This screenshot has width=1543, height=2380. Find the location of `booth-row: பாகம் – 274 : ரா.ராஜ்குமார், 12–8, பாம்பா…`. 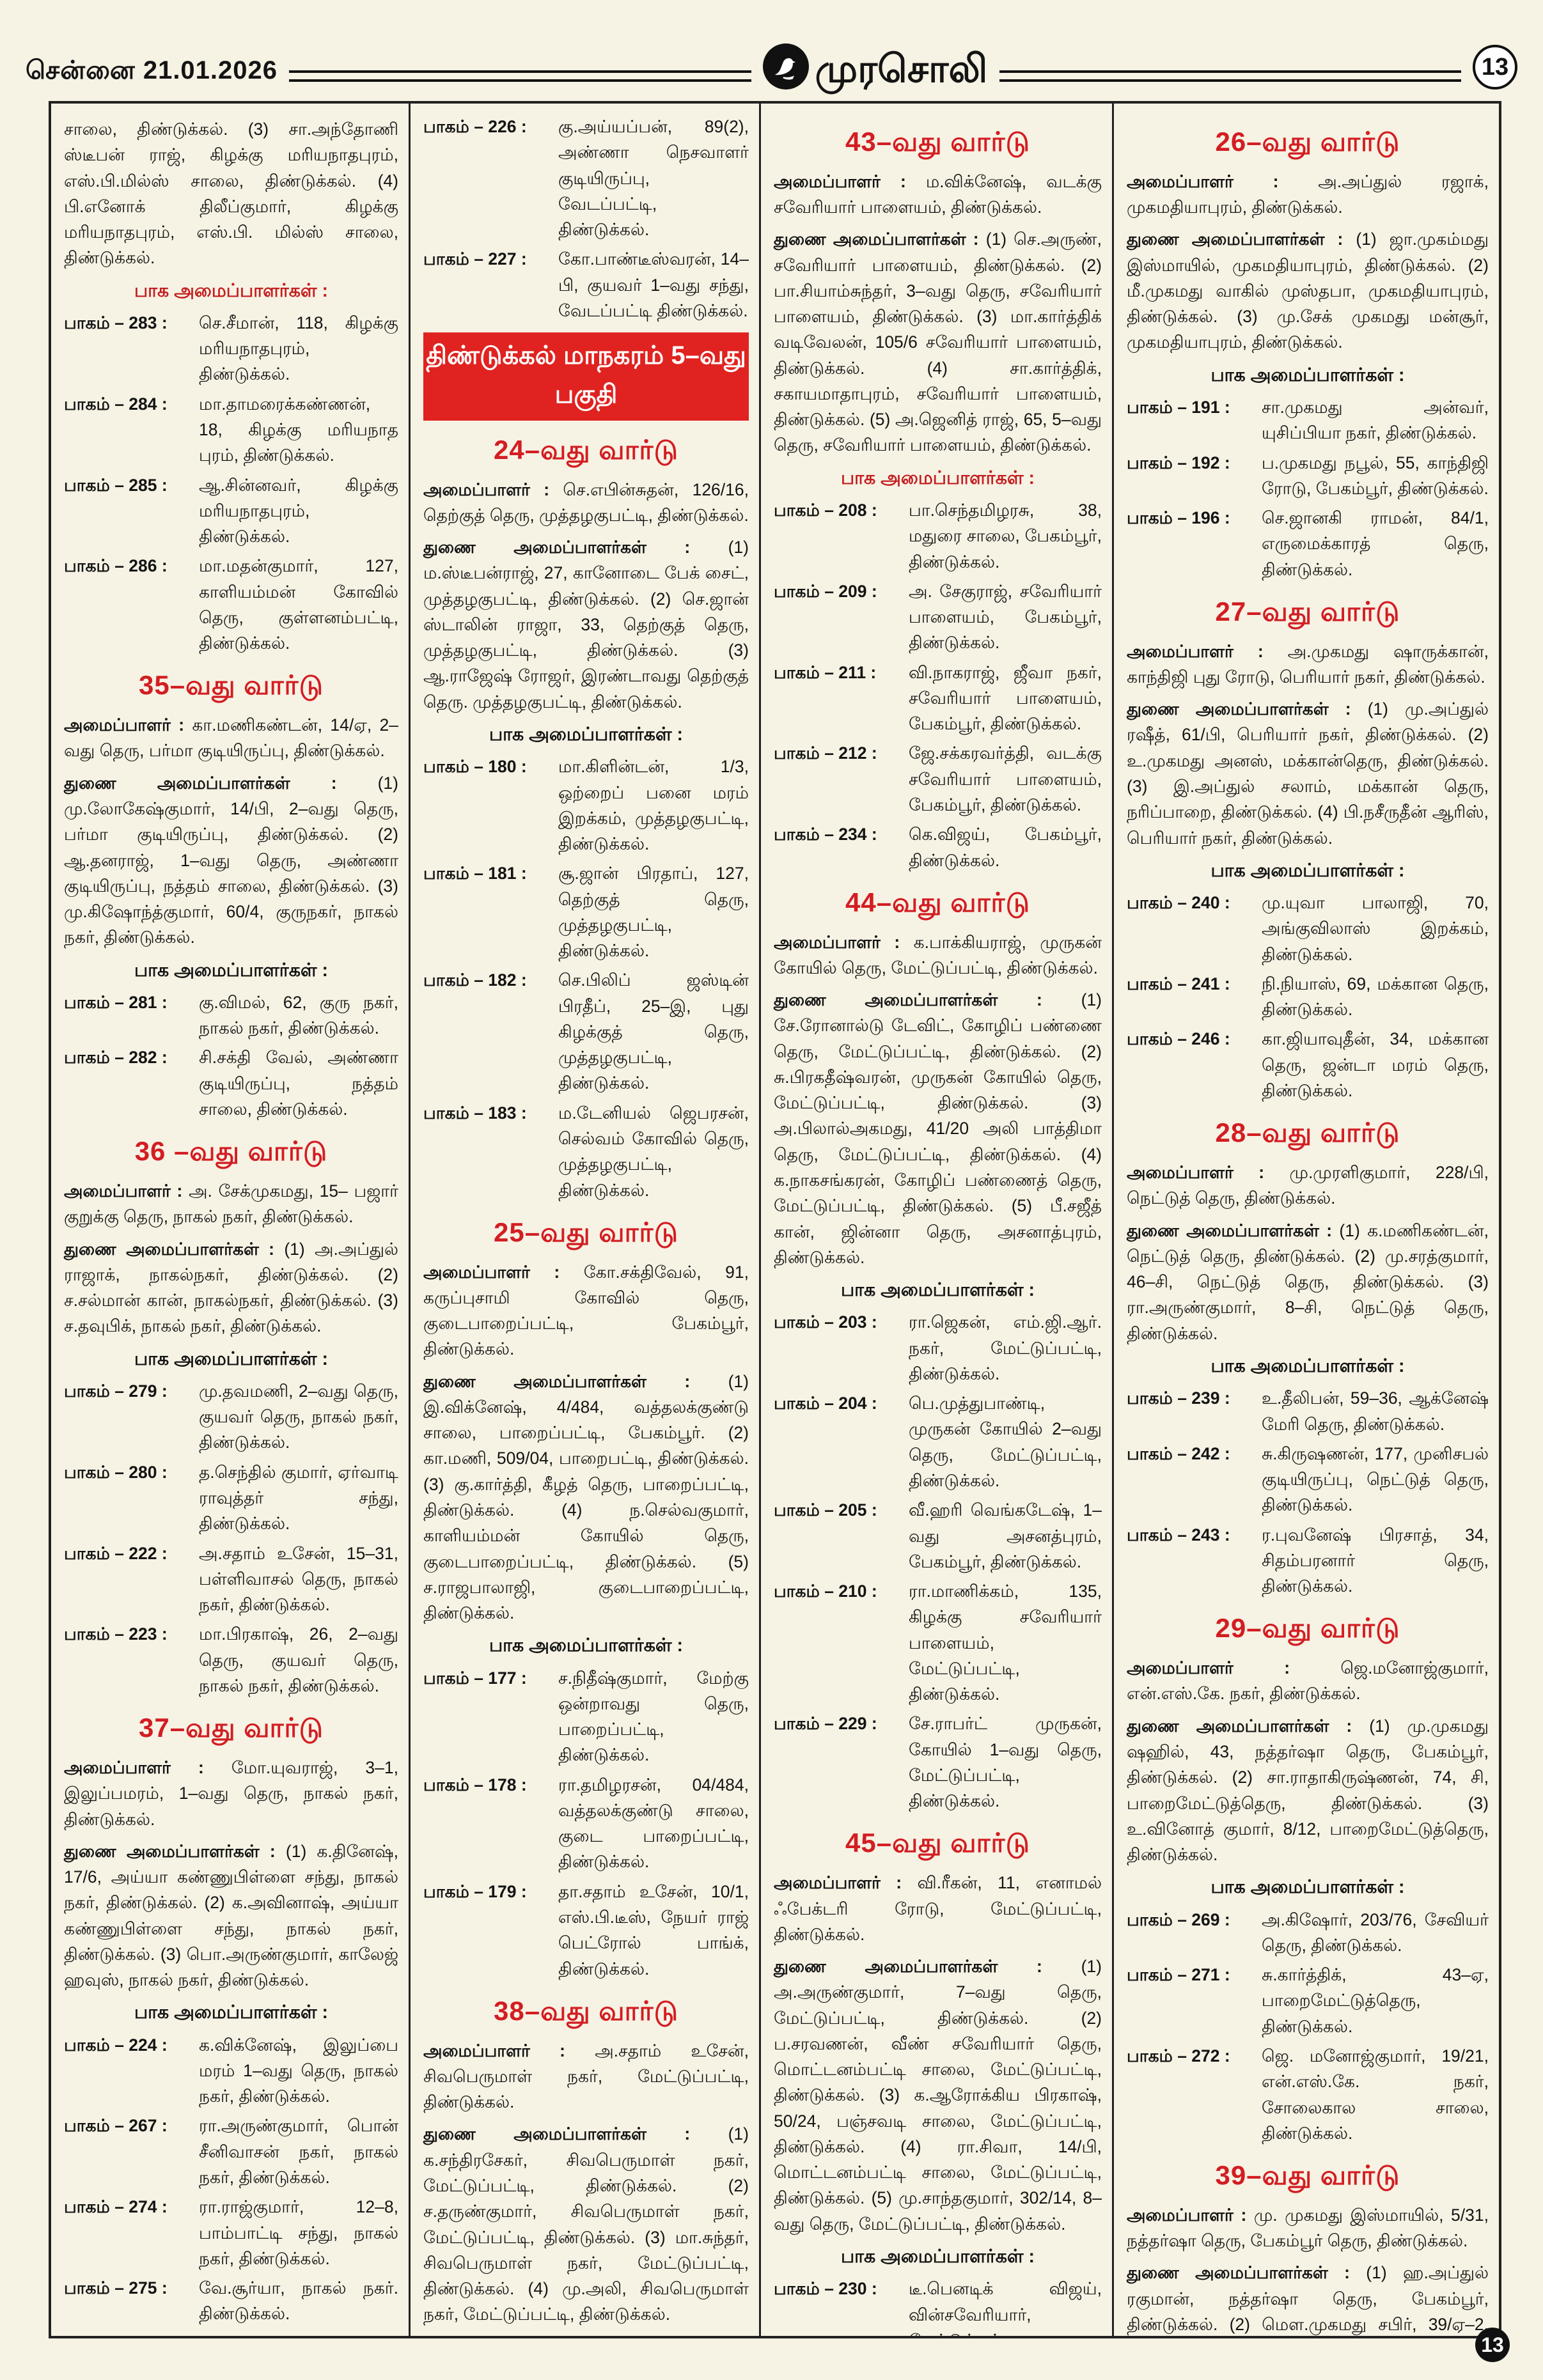

booth-row: பாகம் – 274 : ரா.ராஜ்குமார், 12–8, பாம்பா… is located at coordinates (231, 2232).